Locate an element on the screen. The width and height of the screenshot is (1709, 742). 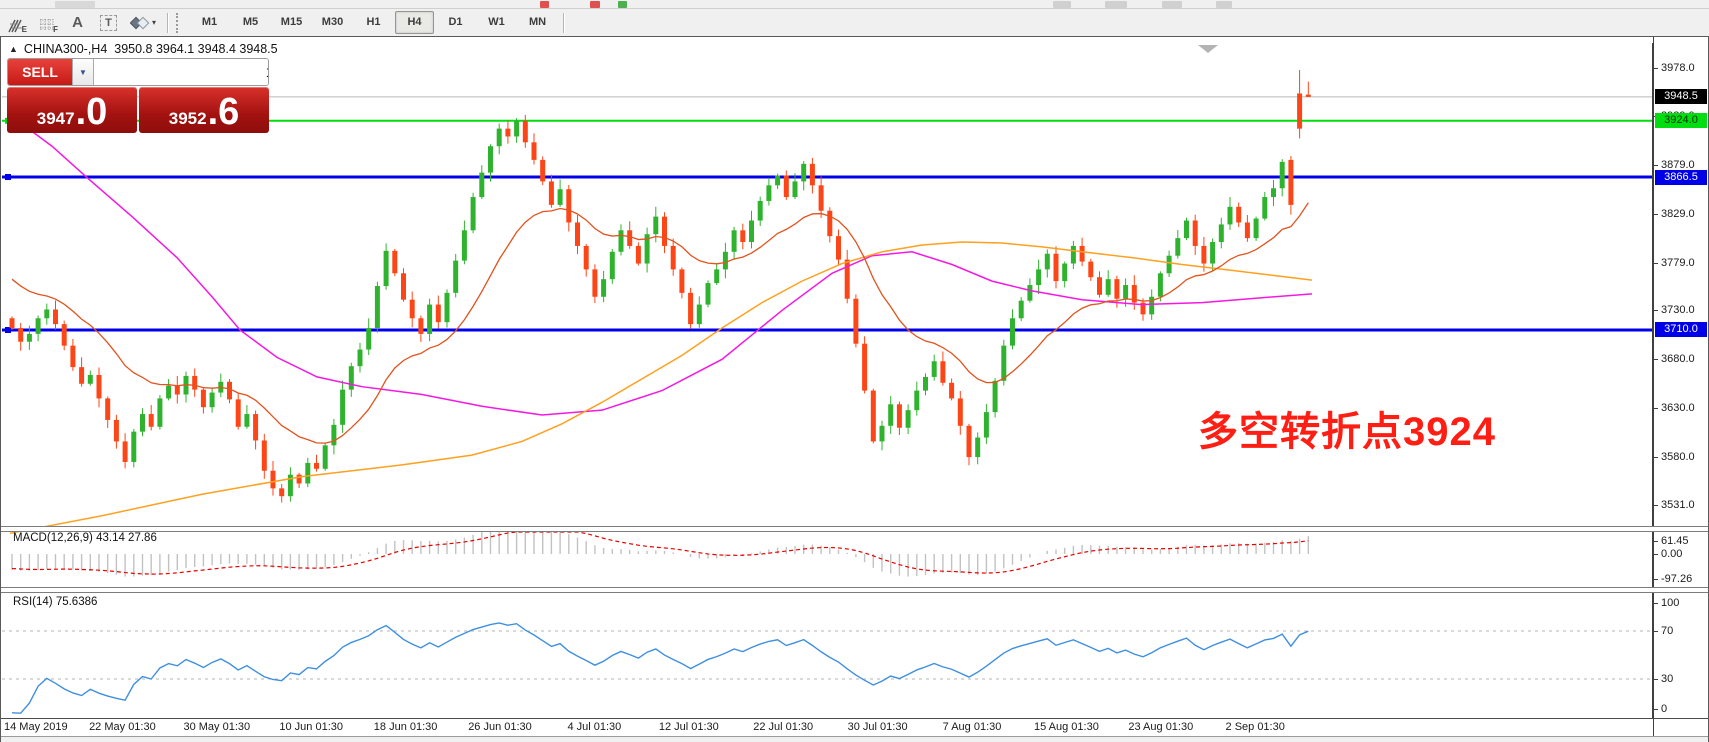
price-tick-3879.0: 3879.0 is located at coordinates (1678, 164).